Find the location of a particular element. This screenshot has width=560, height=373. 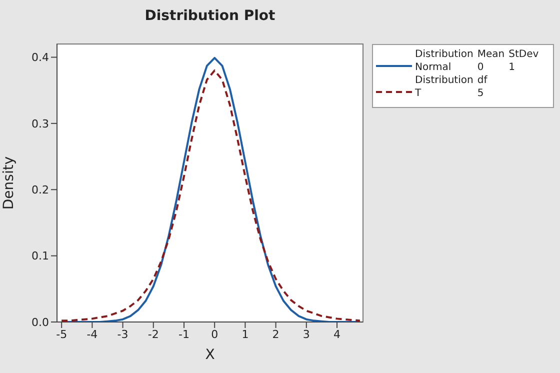

x-tick-label: 1 is located at coordinates (245, 334).